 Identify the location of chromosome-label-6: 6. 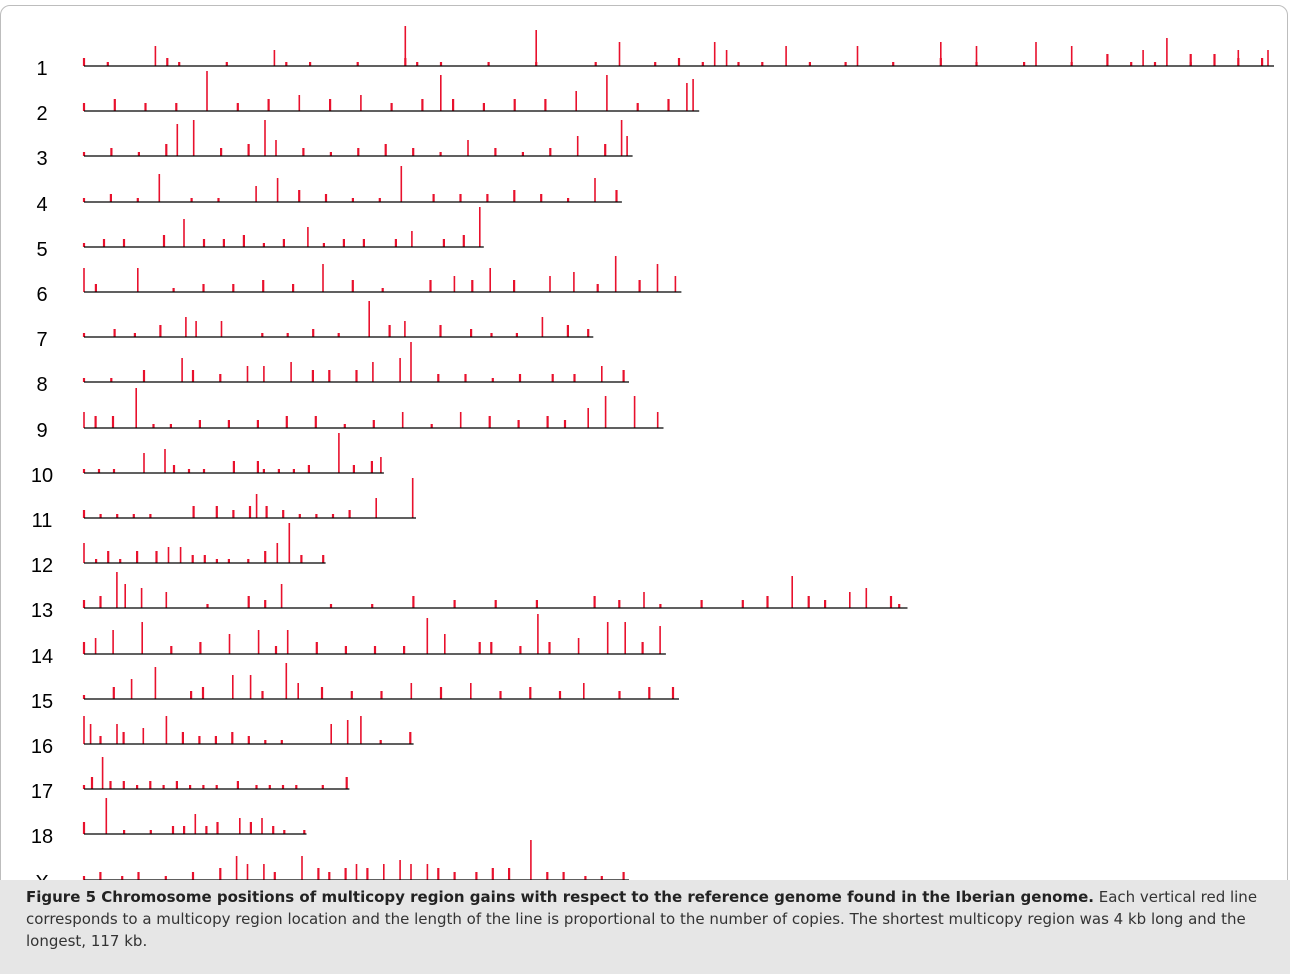
(41, 295).